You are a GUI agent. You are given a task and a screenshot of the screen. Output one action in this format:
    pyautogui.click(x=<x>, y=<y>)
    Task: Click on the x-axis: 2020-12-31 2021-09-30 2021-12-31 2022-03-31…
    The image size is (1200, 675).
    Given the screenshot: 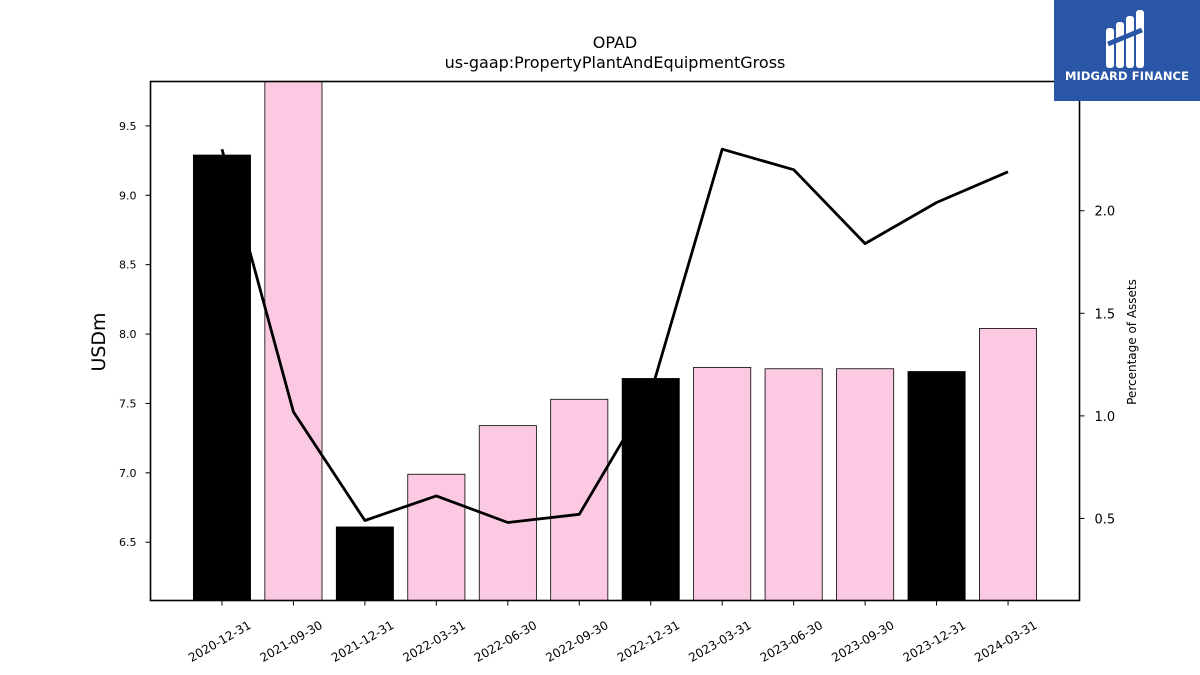 What is the action you would take?
    pyautogui.click(x=613, y=632)
    